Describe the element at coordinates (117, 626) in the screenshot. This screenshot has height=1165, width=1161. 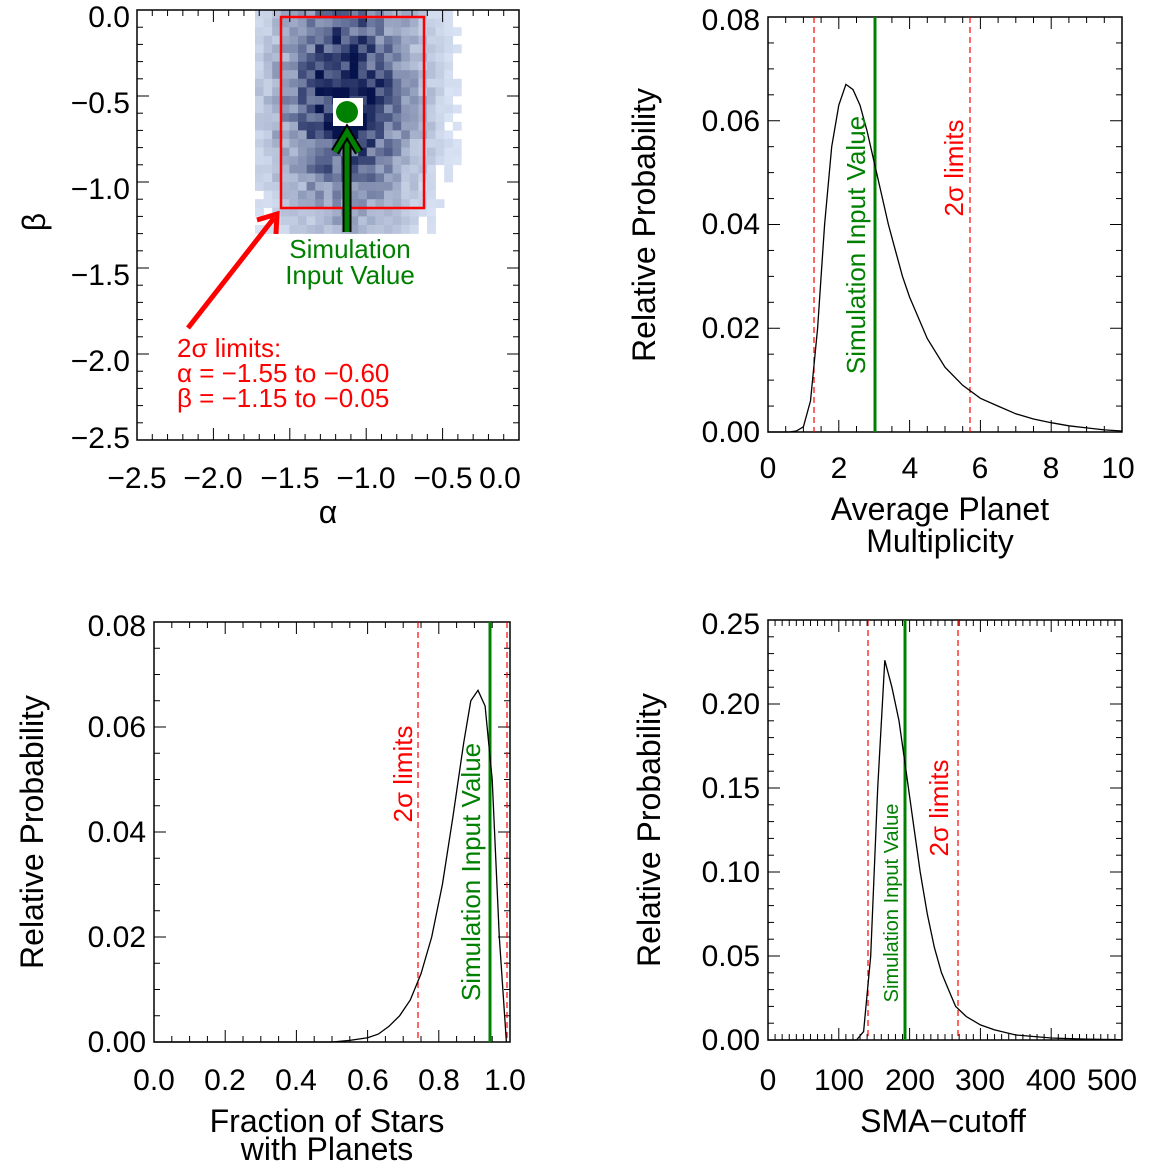
I see `y-tick-label: 0.08` at that location.